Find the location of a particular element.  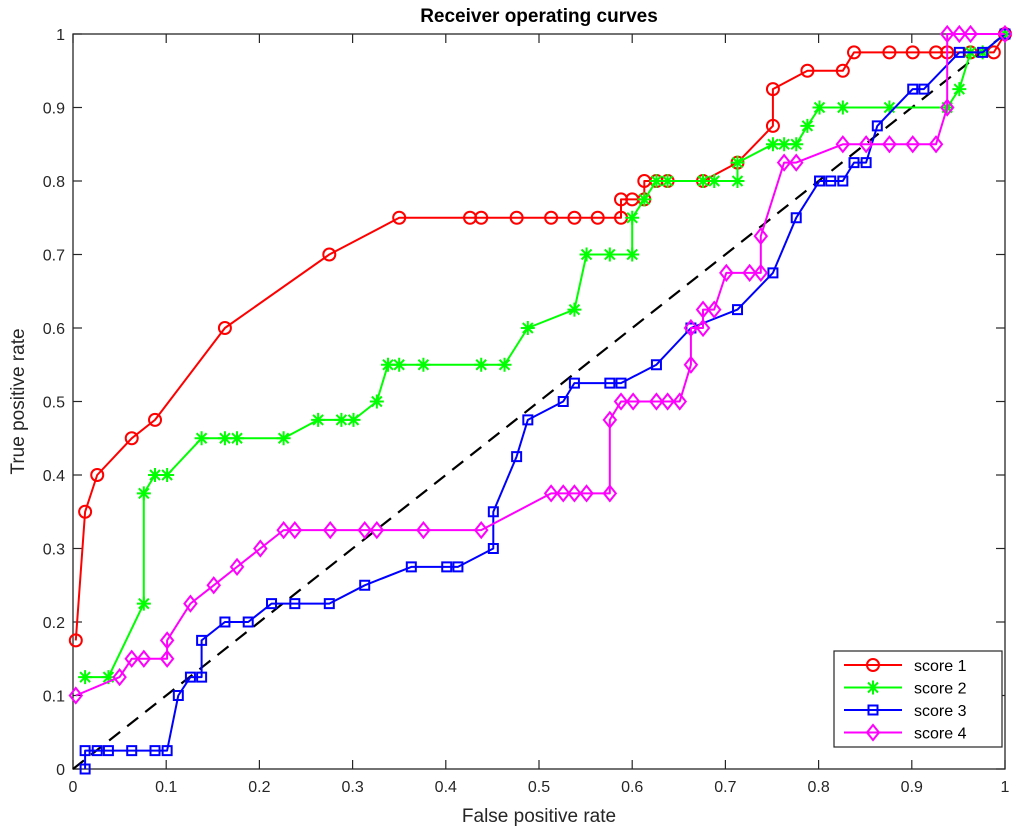

y-tick-label: 0.8 is located at coordinates (54, 182).